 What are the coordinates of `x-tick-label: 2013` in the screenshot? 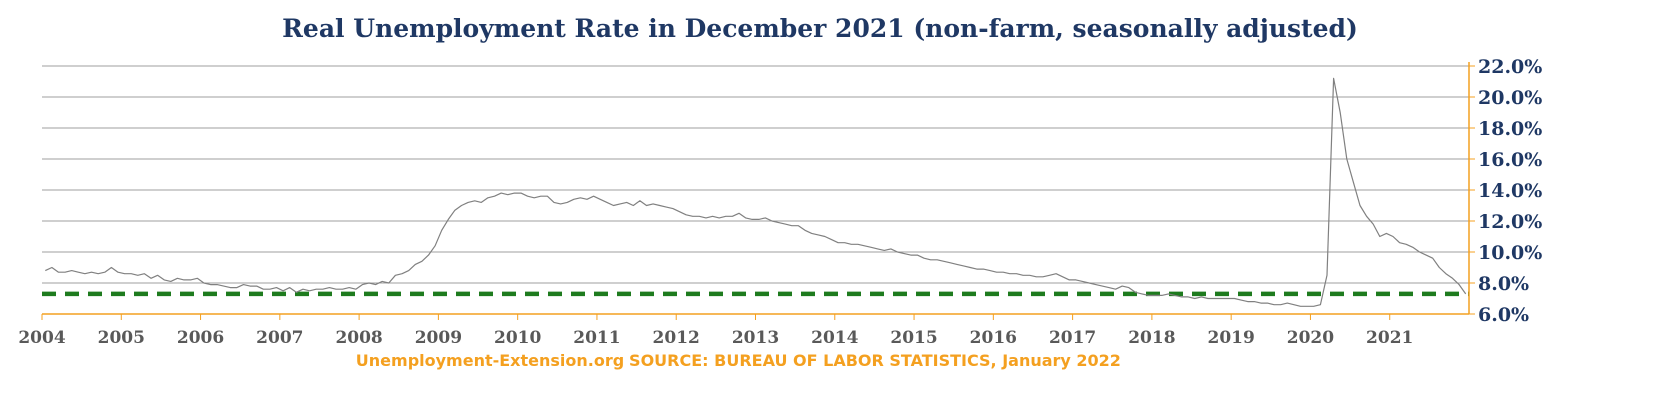 It's located at (755, 338).